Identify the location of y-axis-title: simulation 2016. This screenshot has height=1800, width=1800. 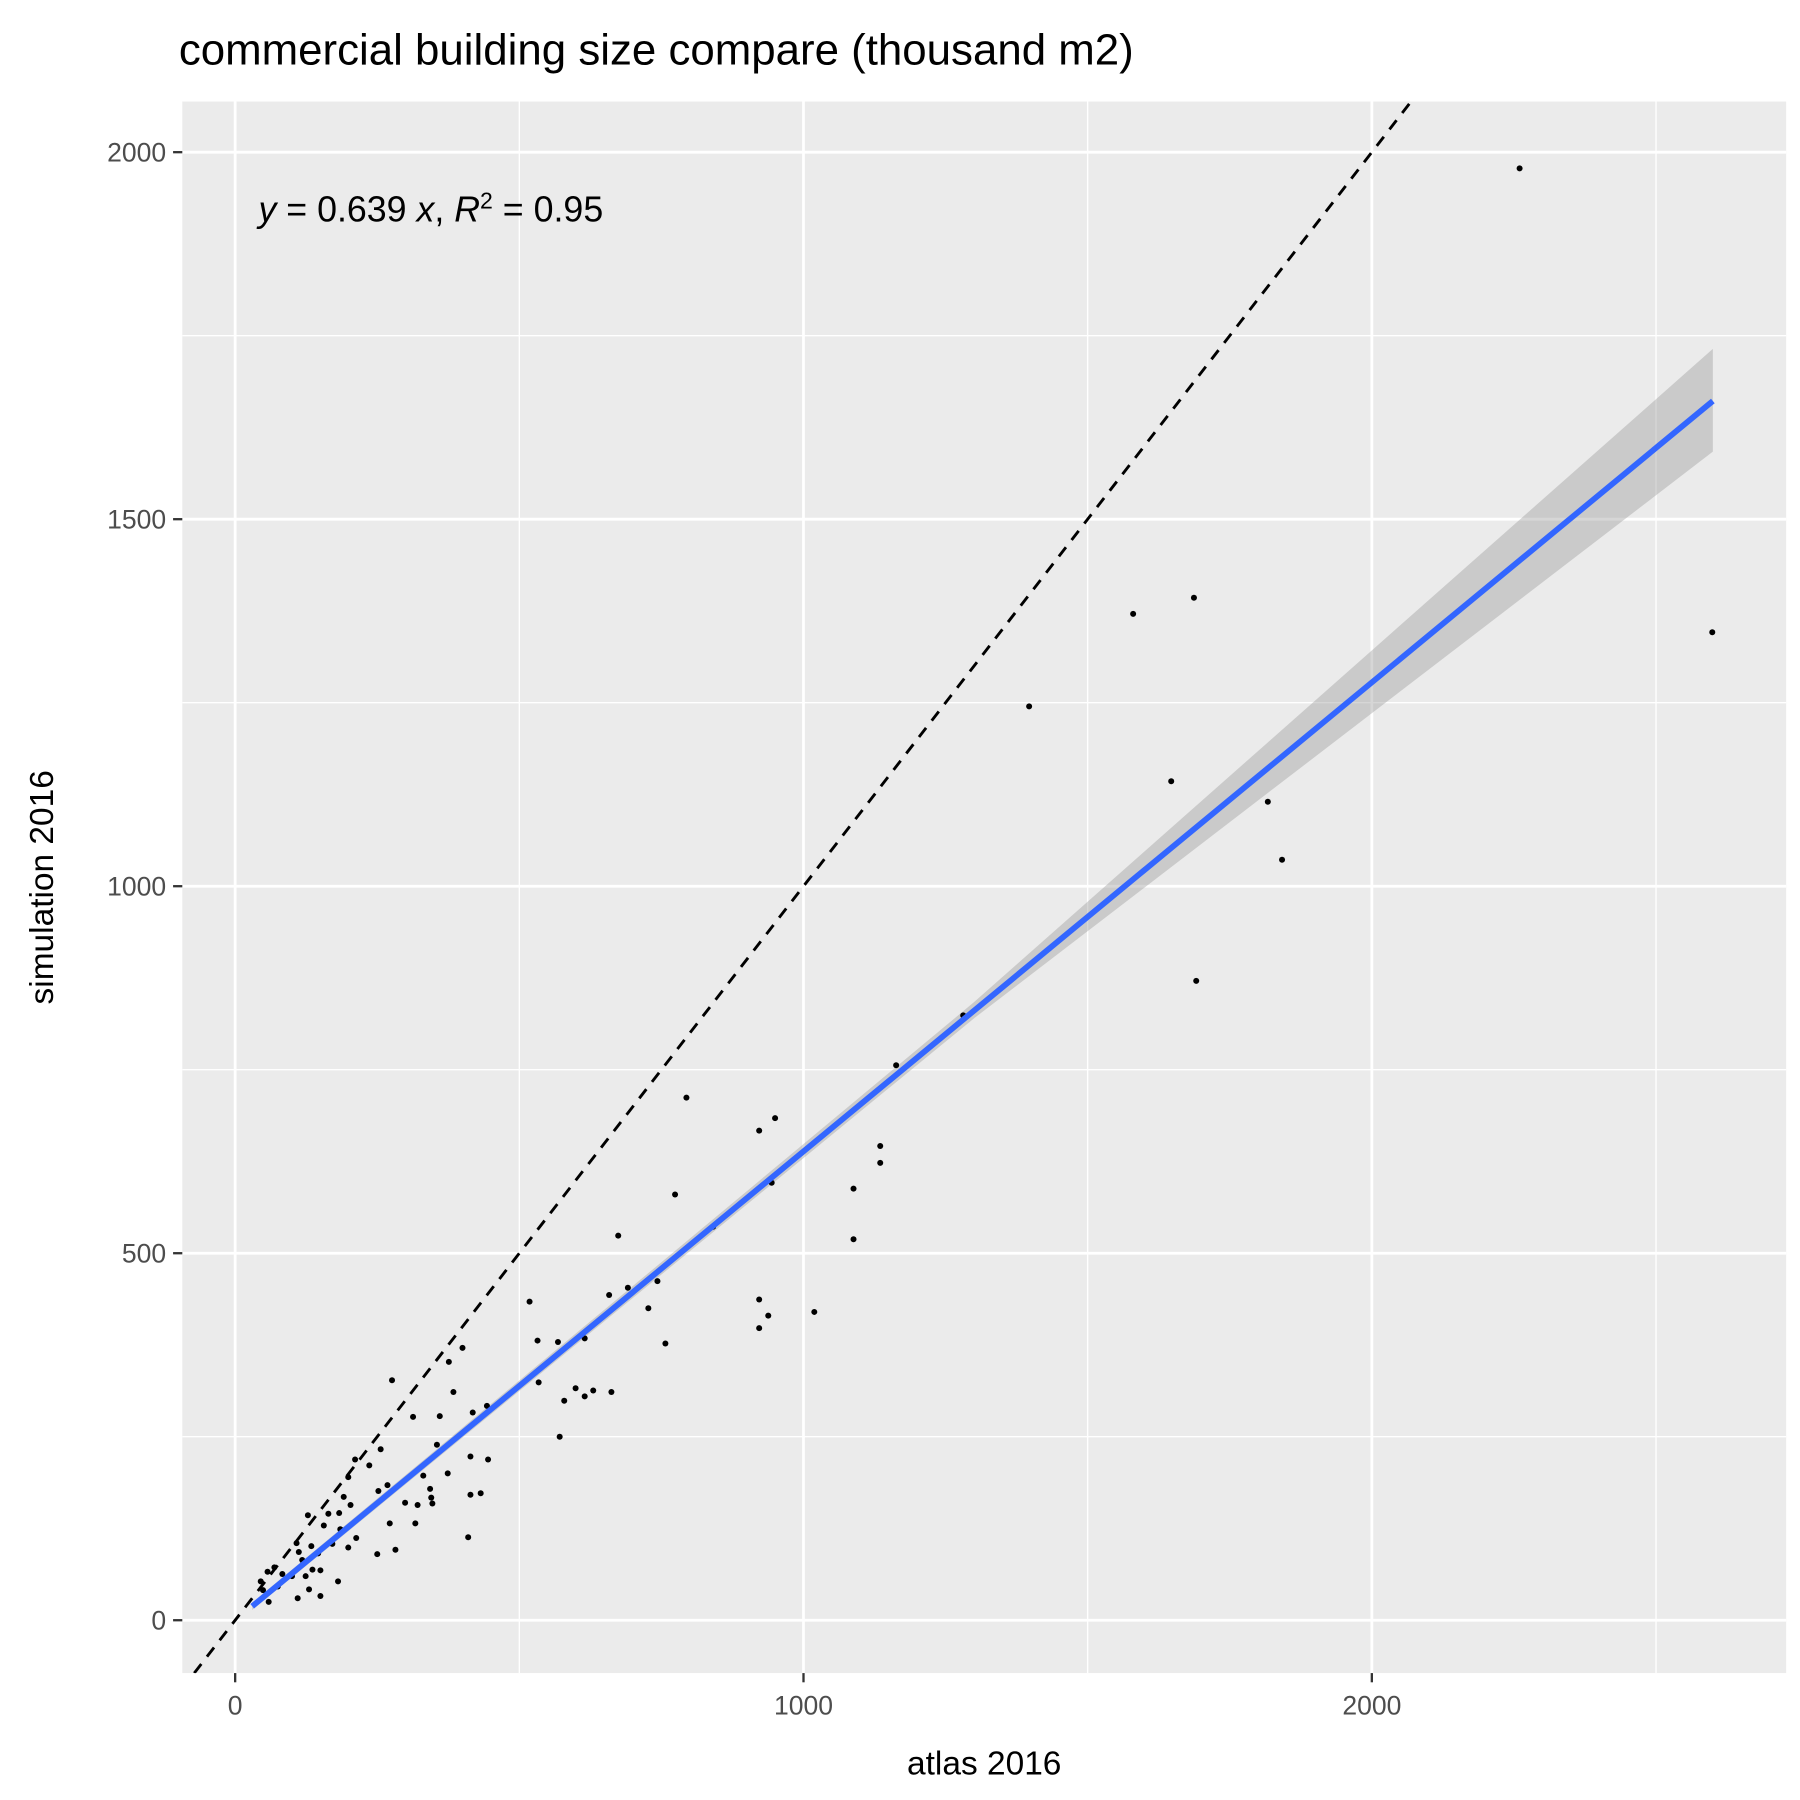
(42, 887).